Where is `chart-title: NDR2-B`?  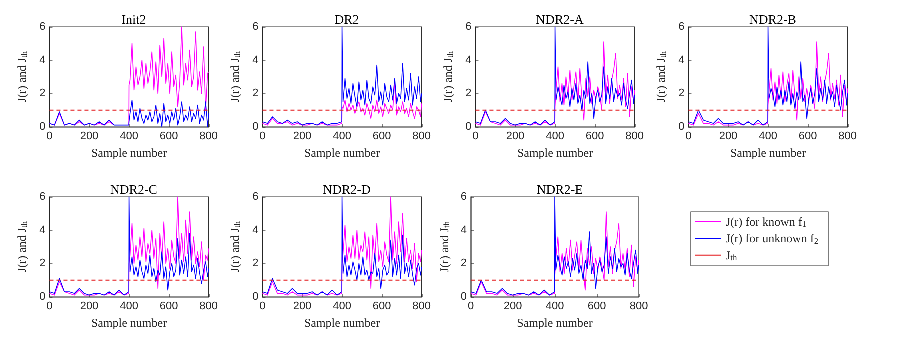 chart-title: NDR2-B is located at coordinates (773, 19).